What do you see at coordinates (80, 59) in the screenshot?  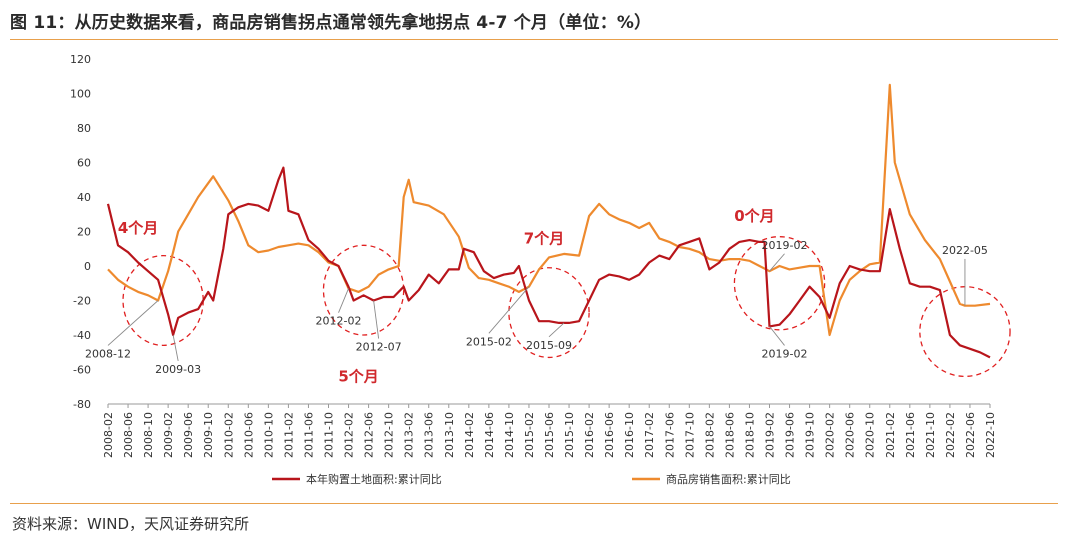 I see `y-tick-label: 120` at bounding box center [80, 59].